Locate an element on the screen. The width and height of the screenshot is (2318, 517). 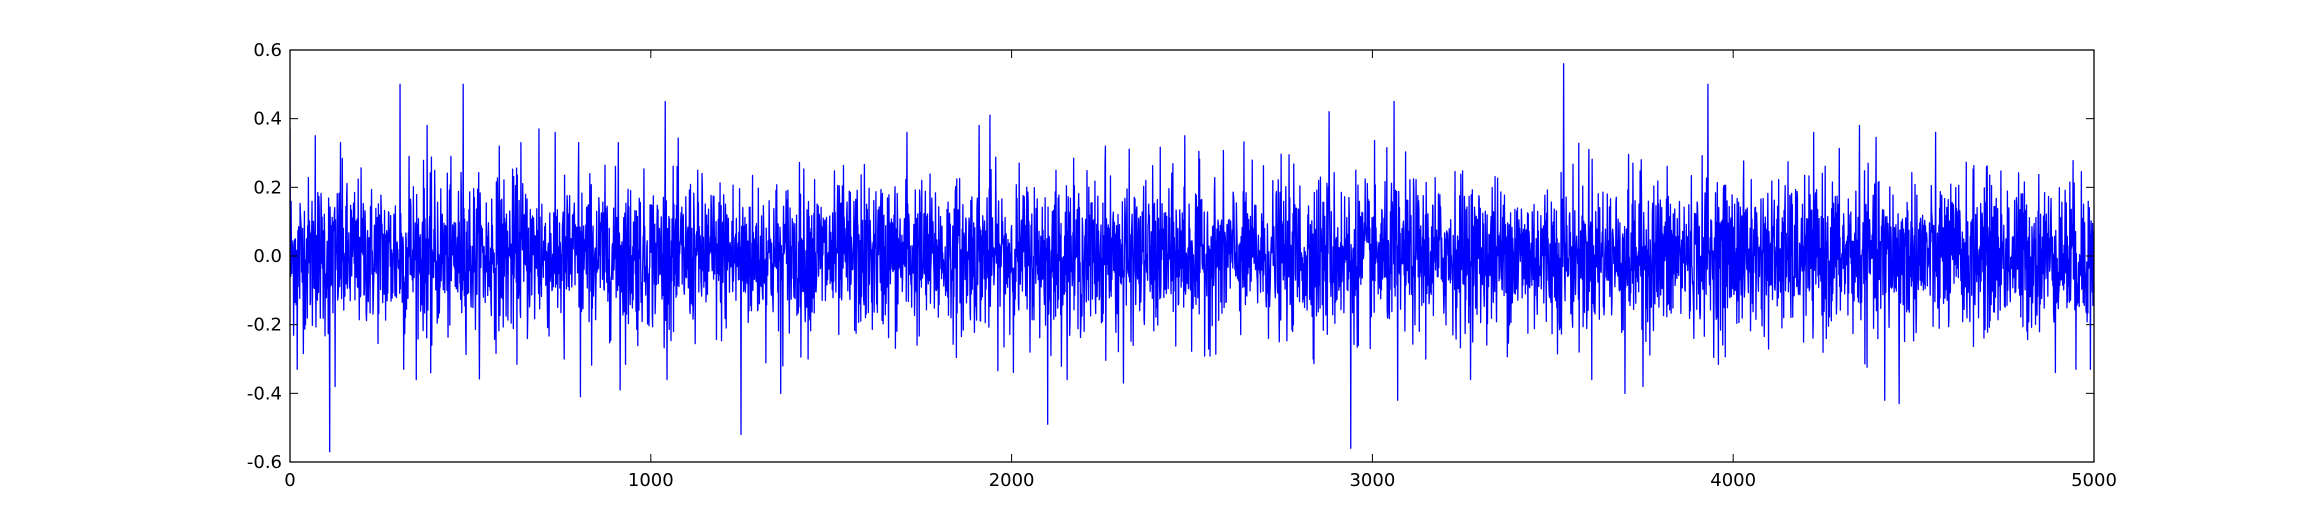
x-tick-label: 0 is located at coordinates (289, 480).